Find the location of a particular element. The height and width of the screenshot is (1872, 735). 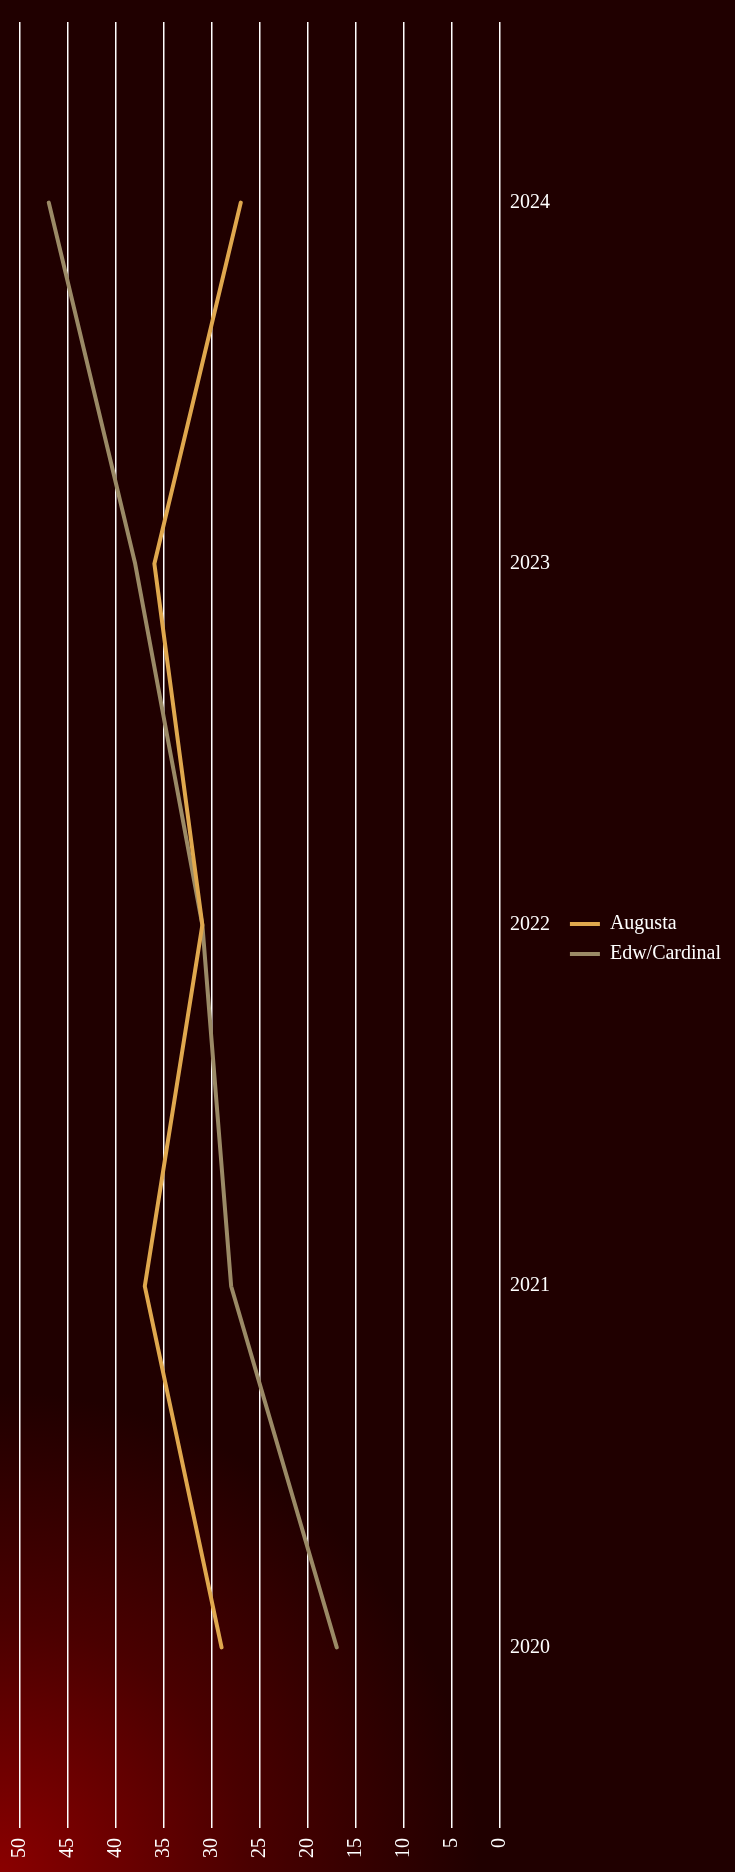

y-tick-label: 2021 is located at coordinates (529, 1284).